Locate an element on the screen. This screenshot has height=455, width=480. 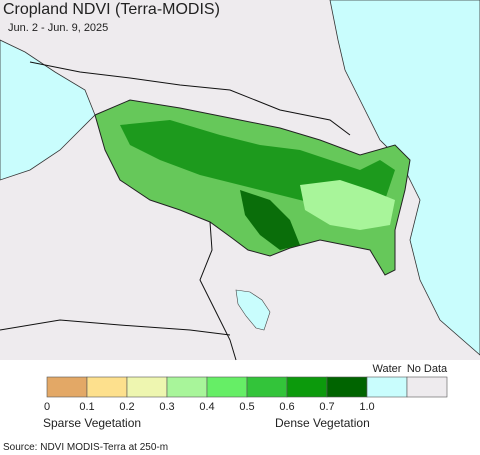
legend-swatch-no-data is located at coordinates (427, 387).